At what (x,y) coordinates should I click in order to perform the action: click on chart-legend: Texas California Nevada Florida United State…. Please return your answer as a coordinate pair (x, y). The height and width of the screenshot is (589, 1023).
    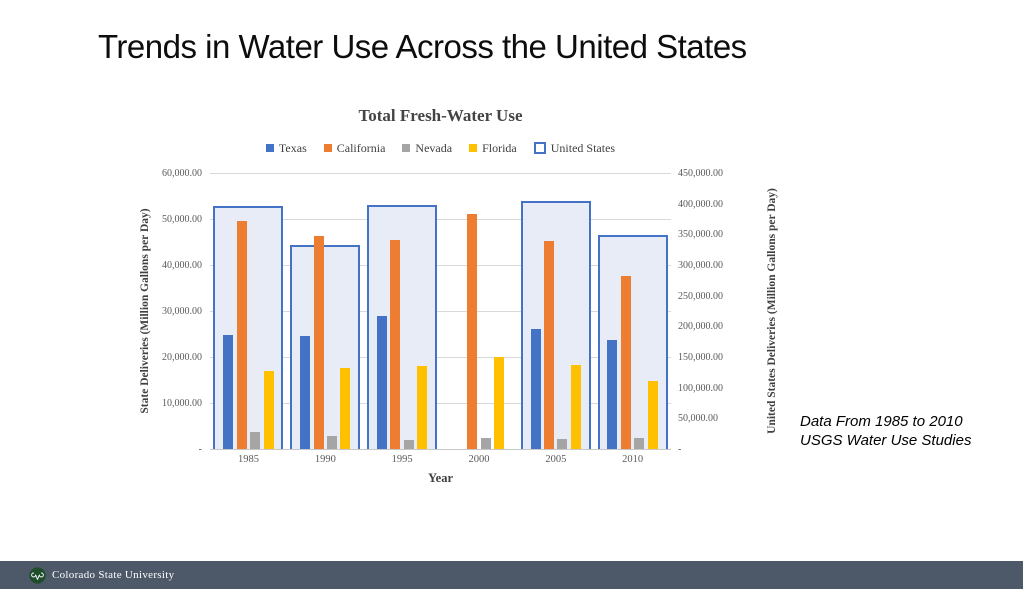
    Looking at the image, I should click on (440, 148).